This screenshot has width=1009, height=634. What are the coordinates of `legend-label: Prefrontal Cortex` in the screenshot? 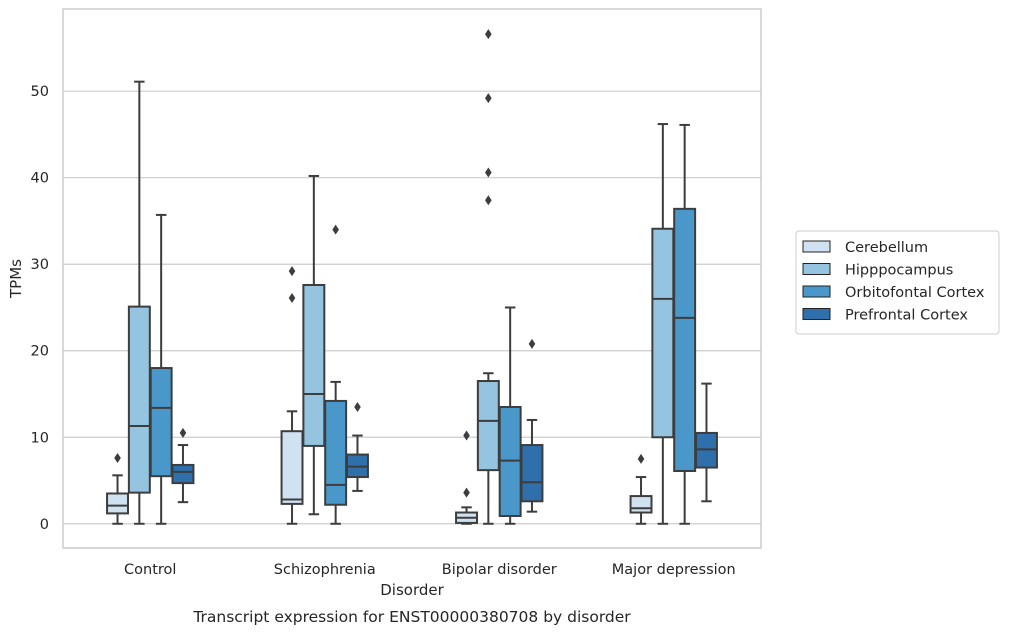 It's located at (906, 316).